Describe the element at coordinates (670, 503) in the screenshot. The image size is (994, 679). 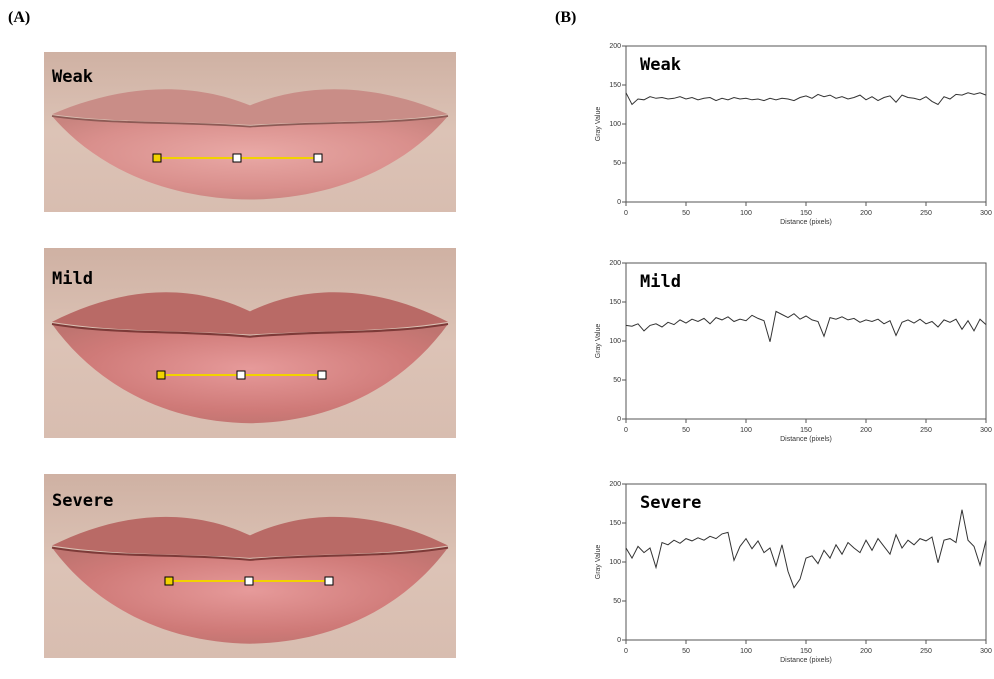
I see `chart-annotation: Severe` at that location.